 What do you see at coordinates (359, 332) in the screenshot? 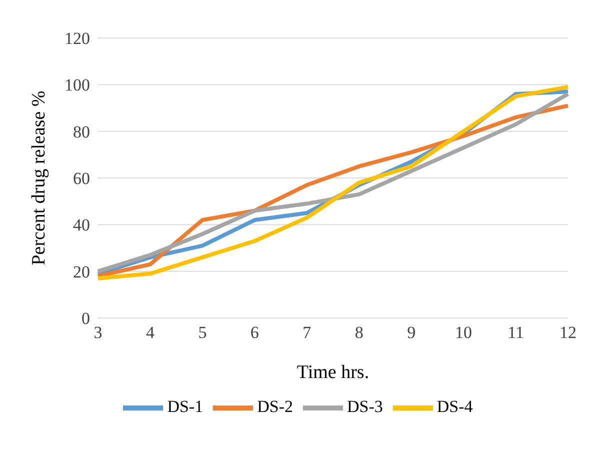
I see `x-tick-label: 8` at bounding box center [359, 332].